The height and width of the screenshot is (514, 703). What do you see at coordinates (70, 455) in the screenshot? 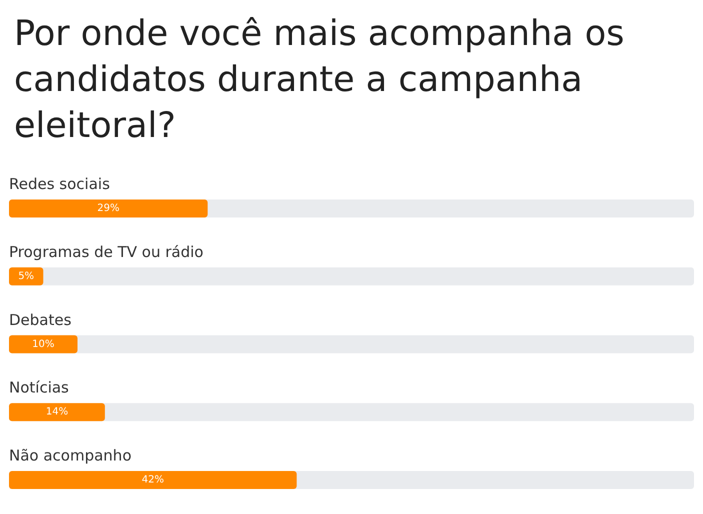
I see `y-tick-label: Não acompanho` at bounding box center [70, 455].